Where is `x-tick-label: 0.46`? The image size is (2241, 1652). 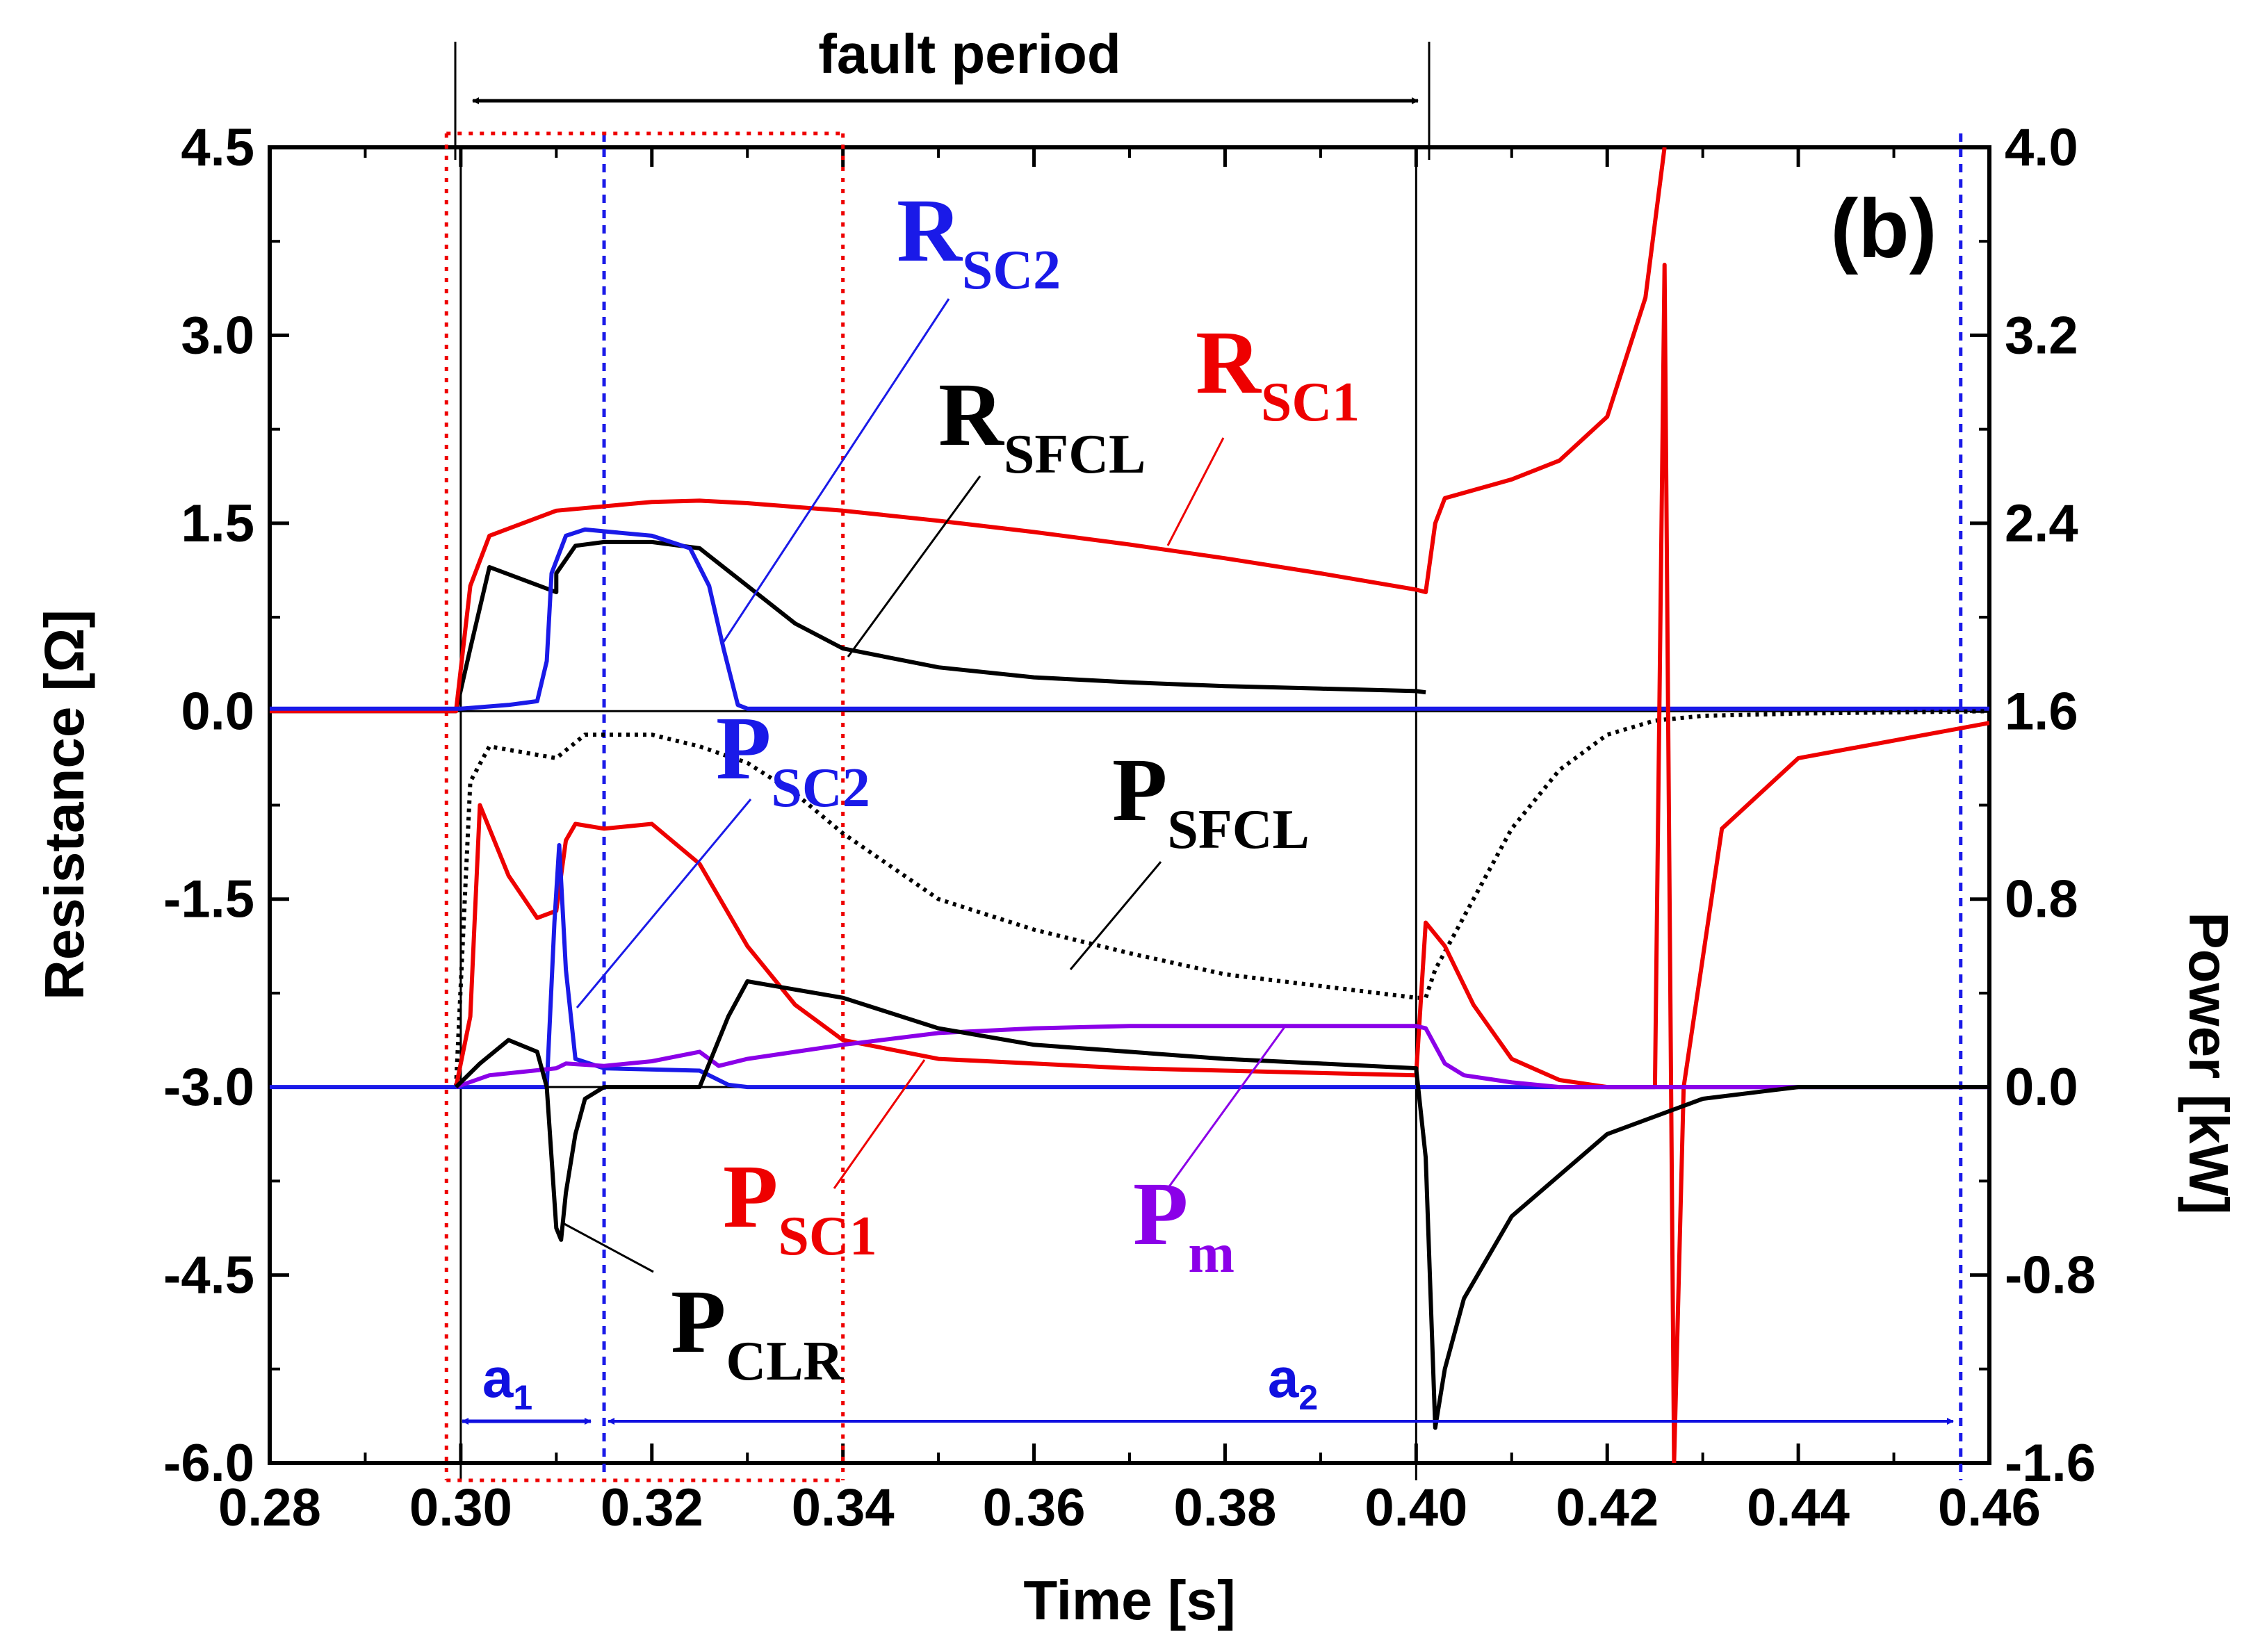 x-tick-label: 0.46 is located at coordinates (1989, 1507).